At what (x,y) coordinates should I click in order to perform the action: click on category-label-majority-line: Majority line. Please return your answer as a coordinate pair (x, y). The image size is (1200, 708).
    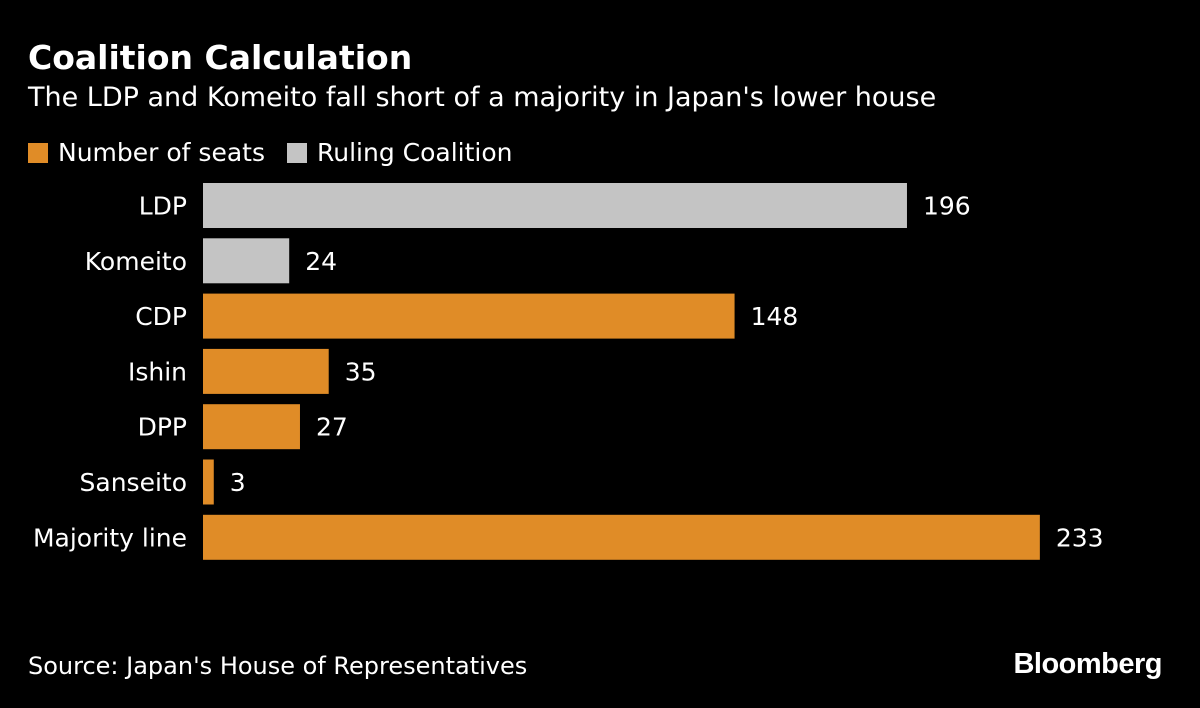
    Looking at the image, I should click on (110, 537).